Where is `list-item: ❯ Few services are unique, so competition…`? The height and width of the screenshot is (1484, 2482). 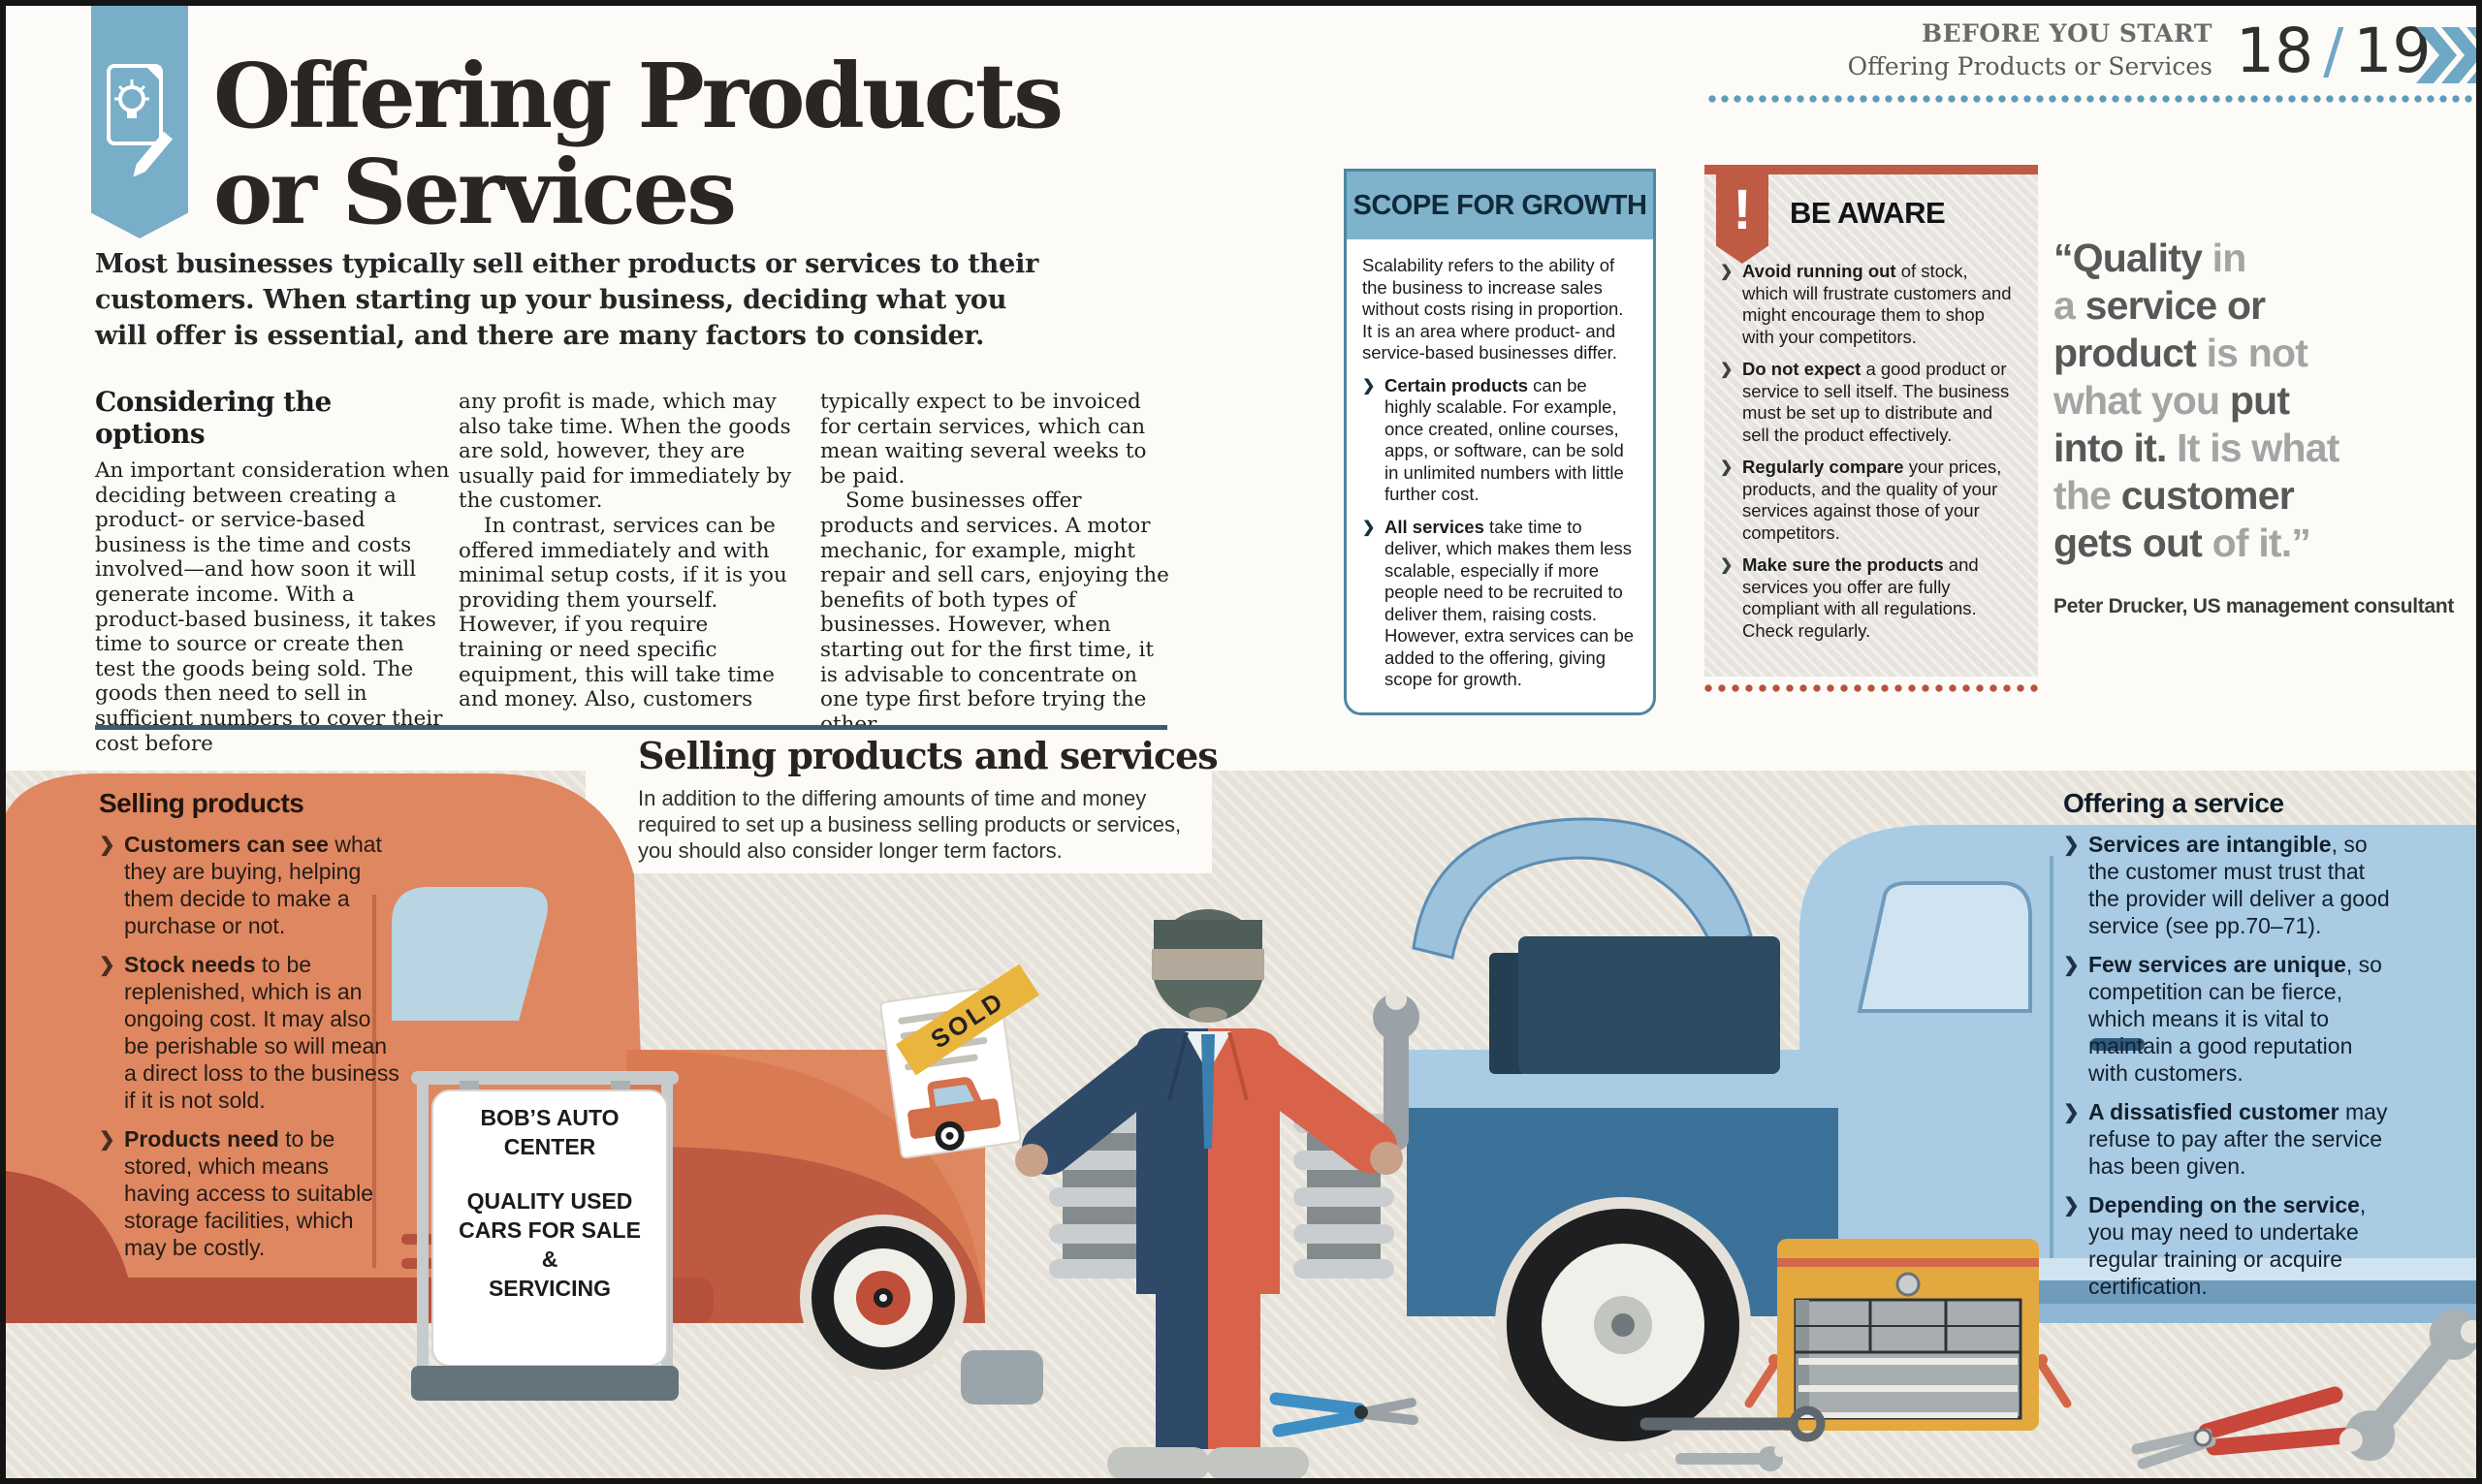
list-item: ❯ Few services are unique, so competition… is located at coordinates (2227, 1019).